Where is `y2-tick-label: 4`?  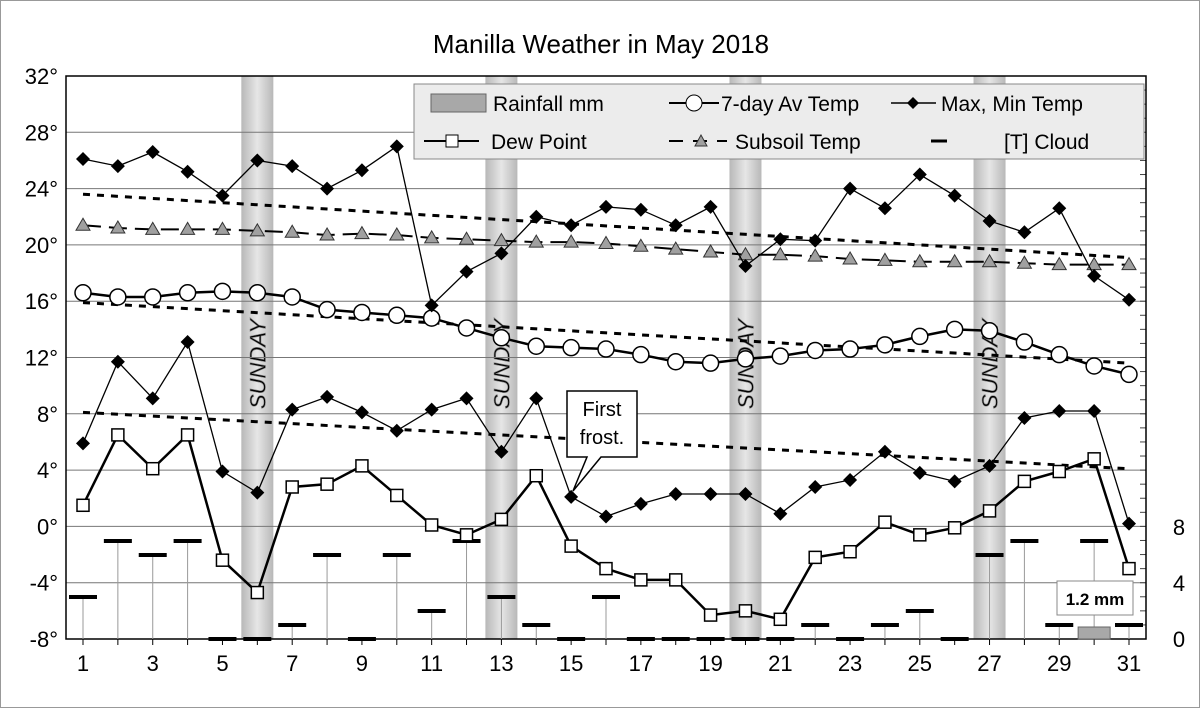
y2-tick-label: 4 is located at coordinates (1179, 583).